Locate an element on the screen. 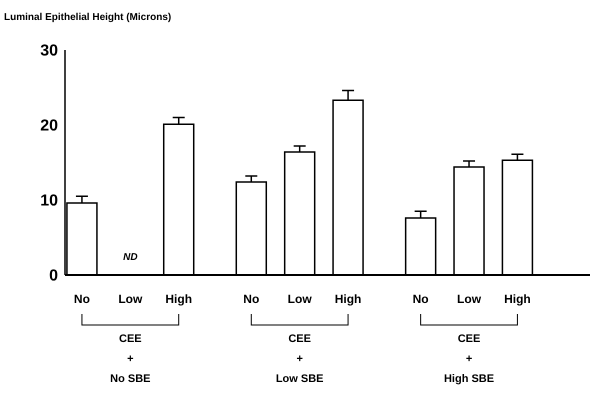  y-tick-label: 0 is located at coordinates (53, 276).